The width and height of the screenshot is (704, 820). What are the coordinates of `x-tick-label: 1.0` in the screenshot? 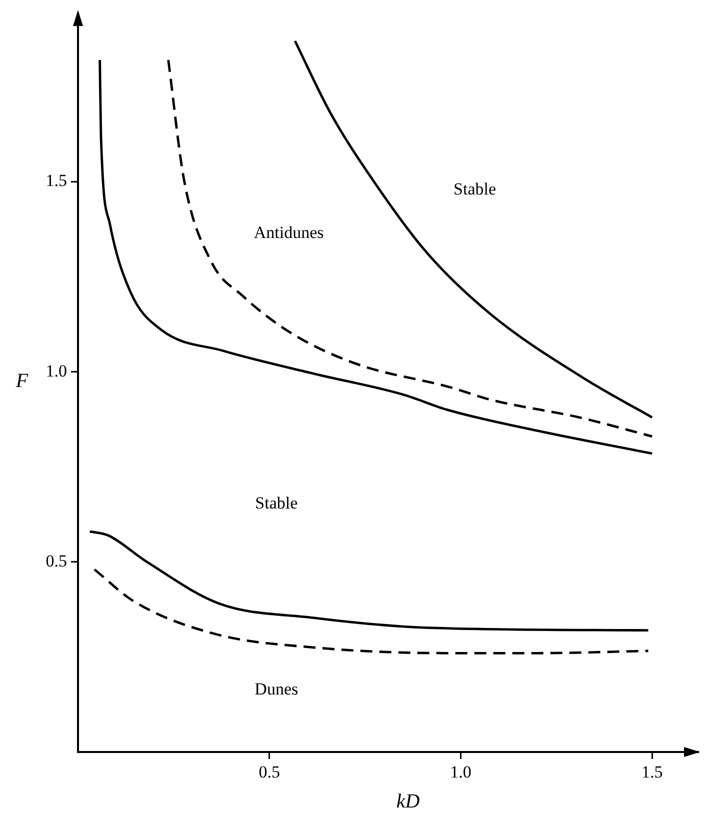 It's located at (461, 772).